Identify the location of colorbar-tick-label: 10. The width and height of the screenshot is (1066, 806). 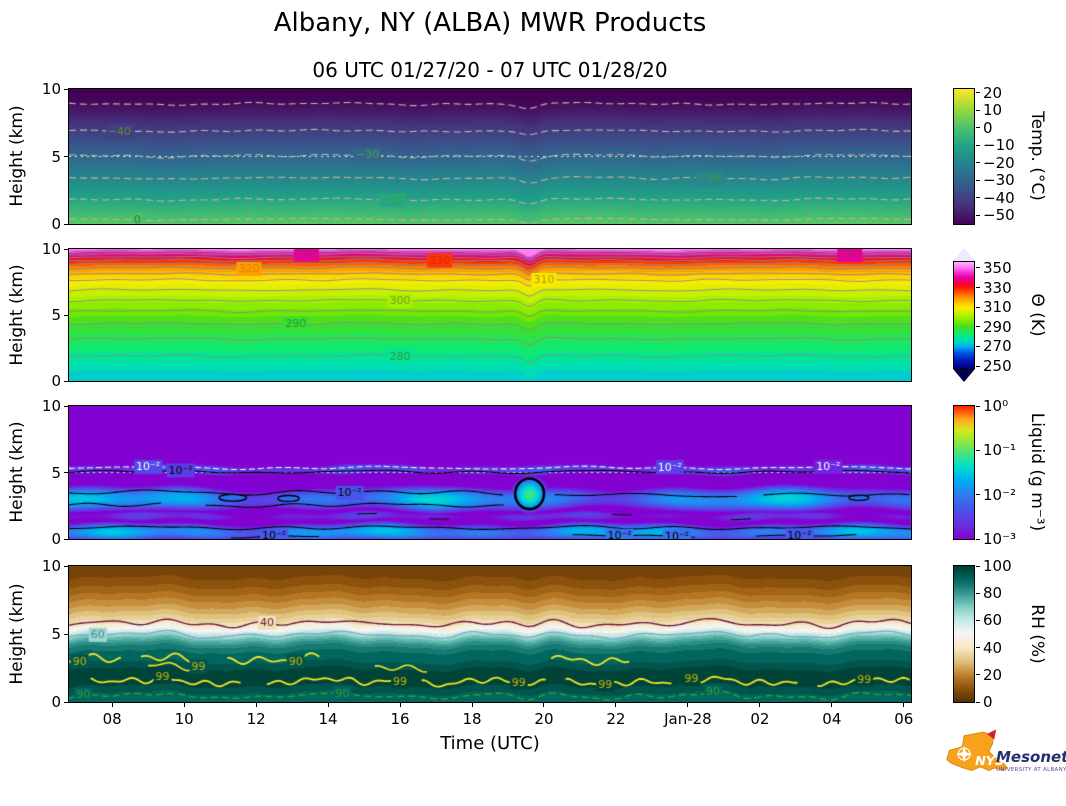
(993, 110).